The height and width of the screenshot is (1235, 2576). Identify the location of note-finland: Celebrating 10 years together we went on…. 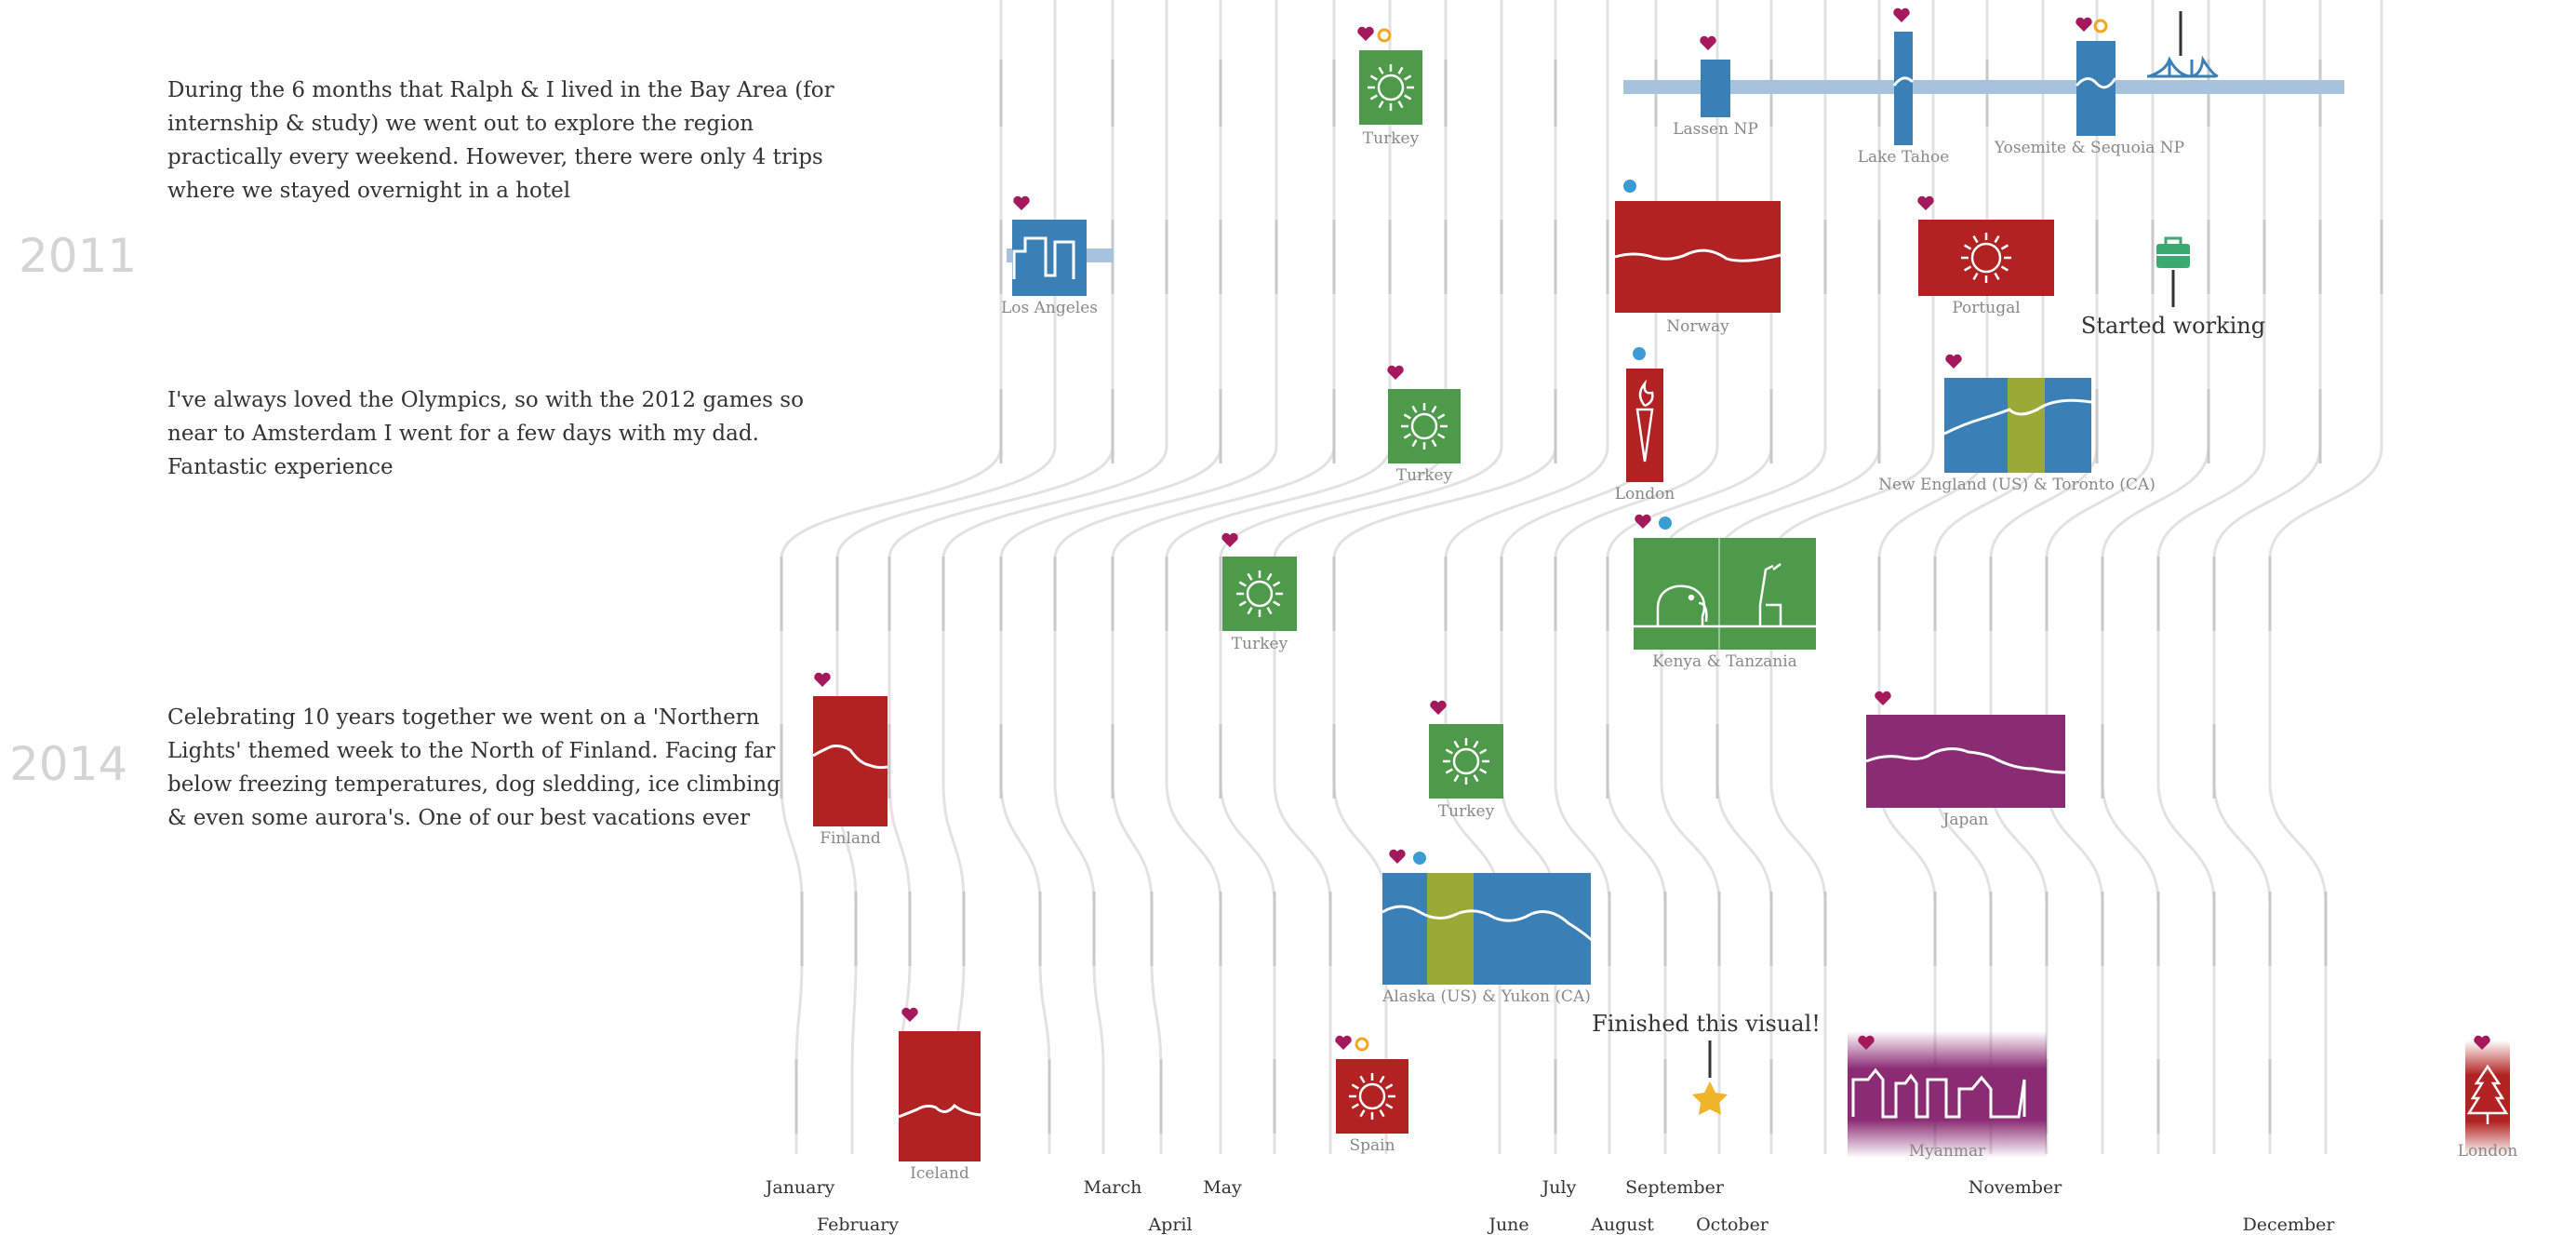
(474, 767).